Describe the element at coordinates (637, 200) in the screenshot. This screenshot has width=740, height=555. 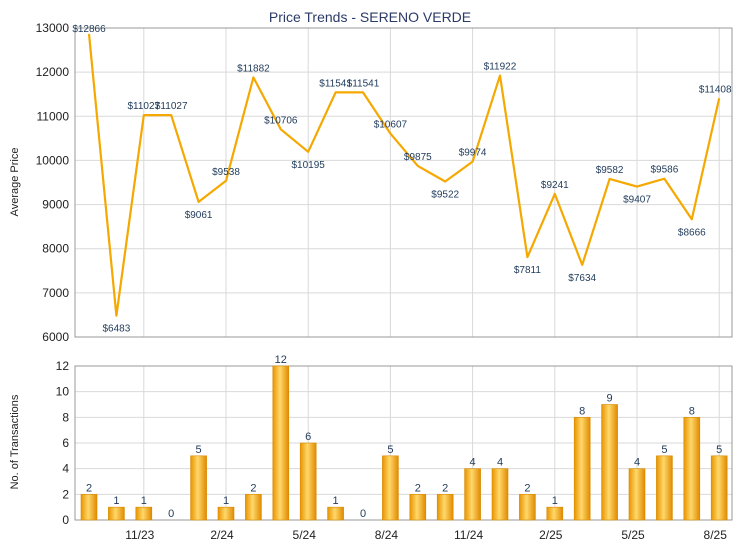
I see `price-data-label: $9407` at that location.